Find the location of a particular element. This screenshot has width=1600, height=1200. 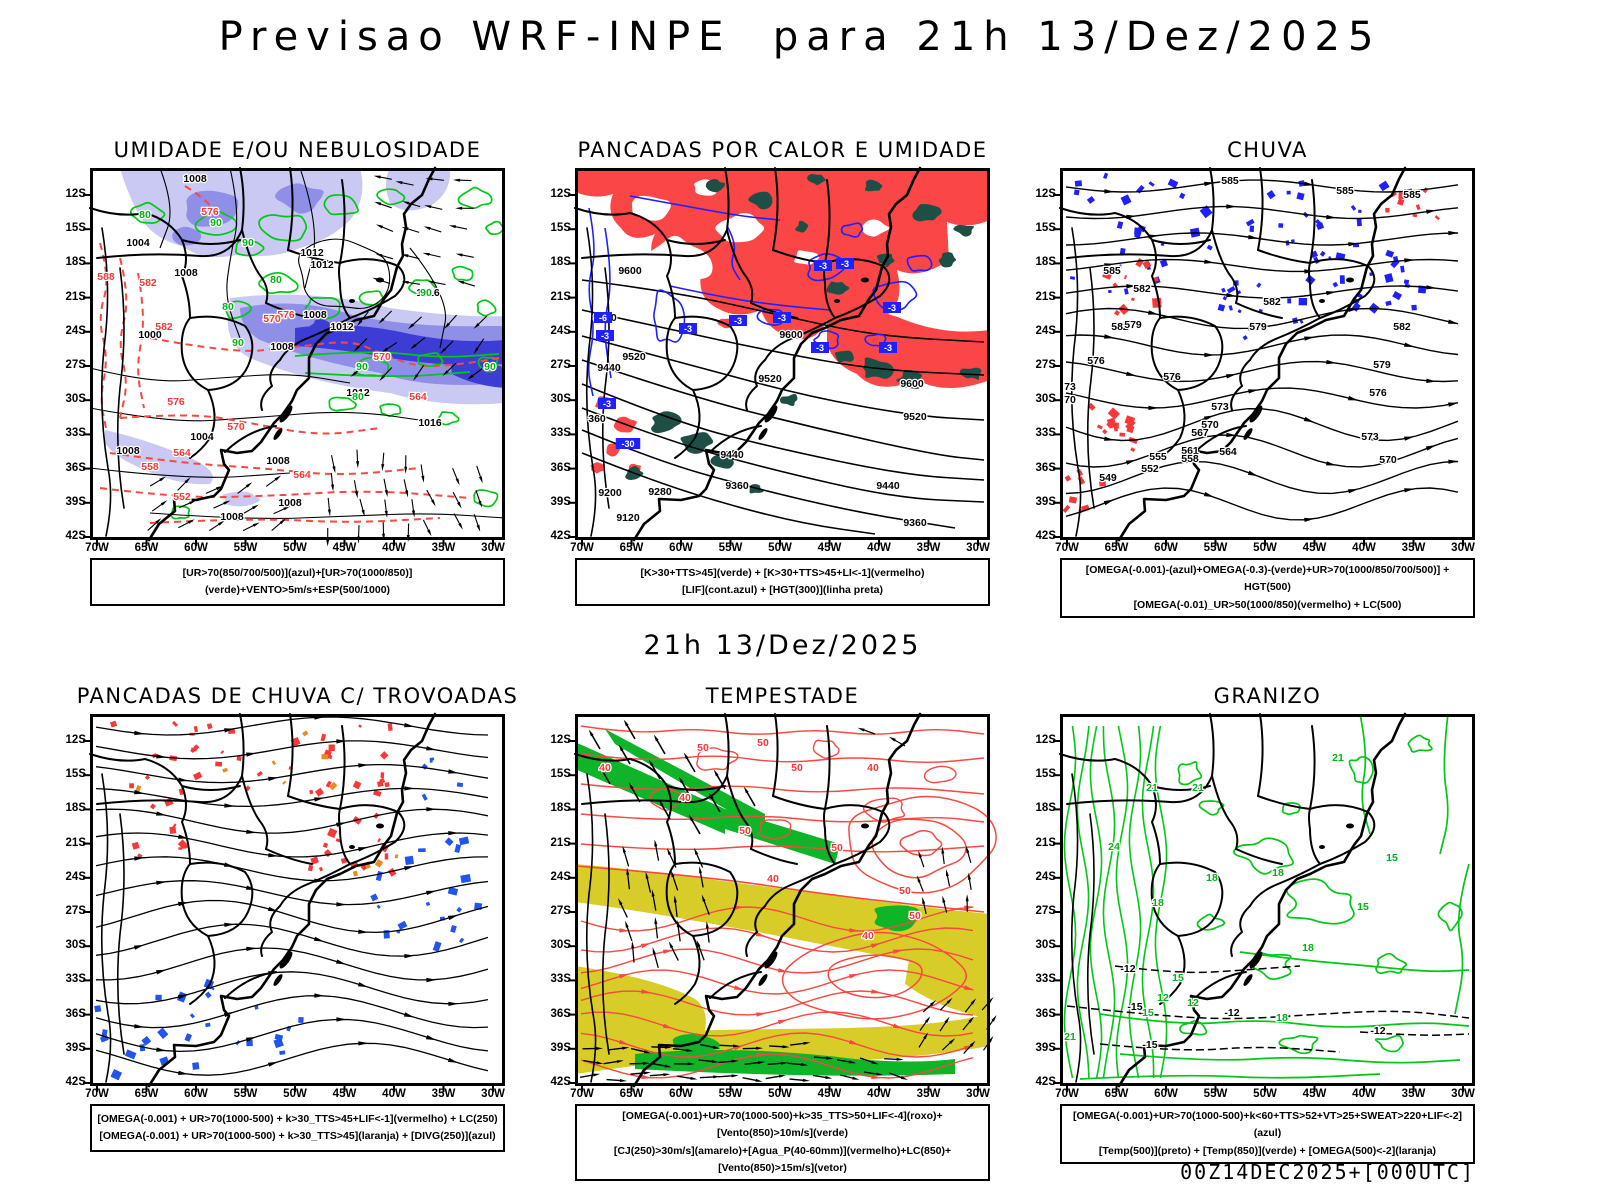

svg-text: 12 is located at coordinates (1193, 1003).